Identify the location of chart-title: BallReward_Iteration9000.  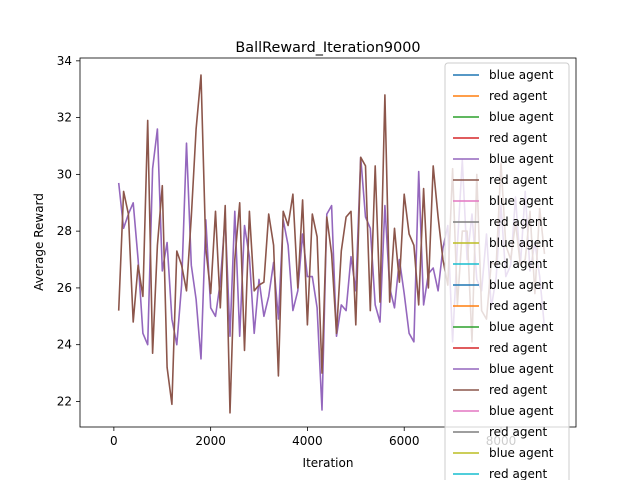
(327, 48).